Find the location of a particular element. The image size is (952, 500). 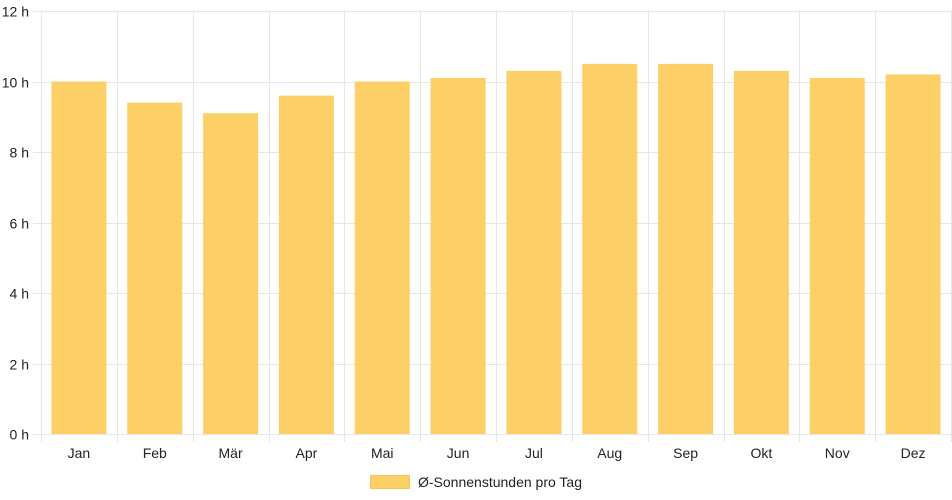

x-tick-label: Nov is located at coordinates (837, 453).